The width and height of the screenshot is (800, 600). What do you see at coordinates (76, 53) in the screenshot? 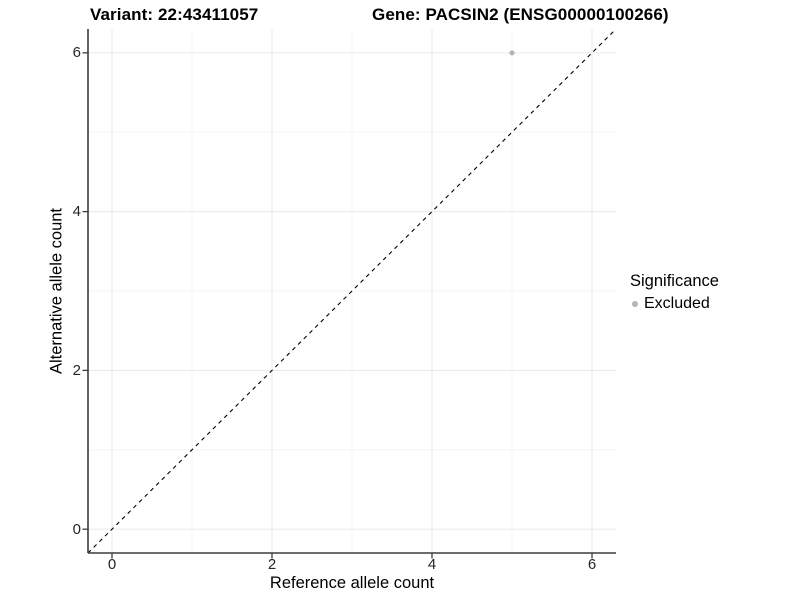
I see `y-tick-label: 6` at bounding box center [76, 53].